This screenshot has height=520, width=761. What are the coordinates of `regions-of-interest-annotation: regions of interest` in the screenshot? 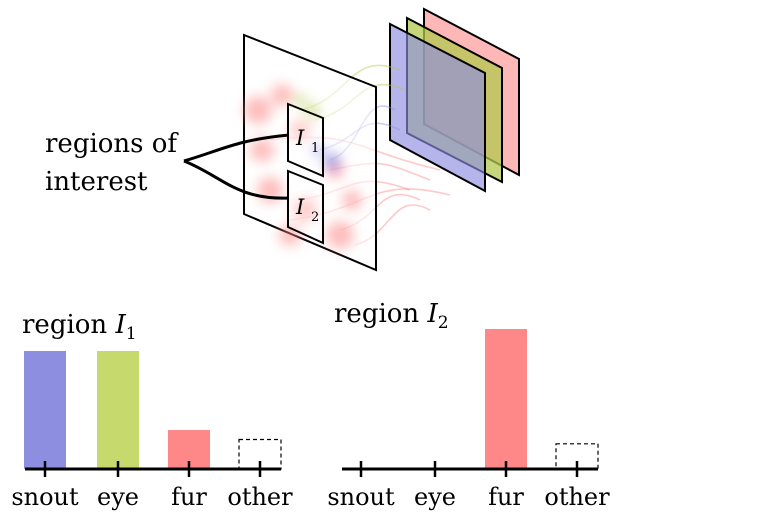 It's located at (167, 164).